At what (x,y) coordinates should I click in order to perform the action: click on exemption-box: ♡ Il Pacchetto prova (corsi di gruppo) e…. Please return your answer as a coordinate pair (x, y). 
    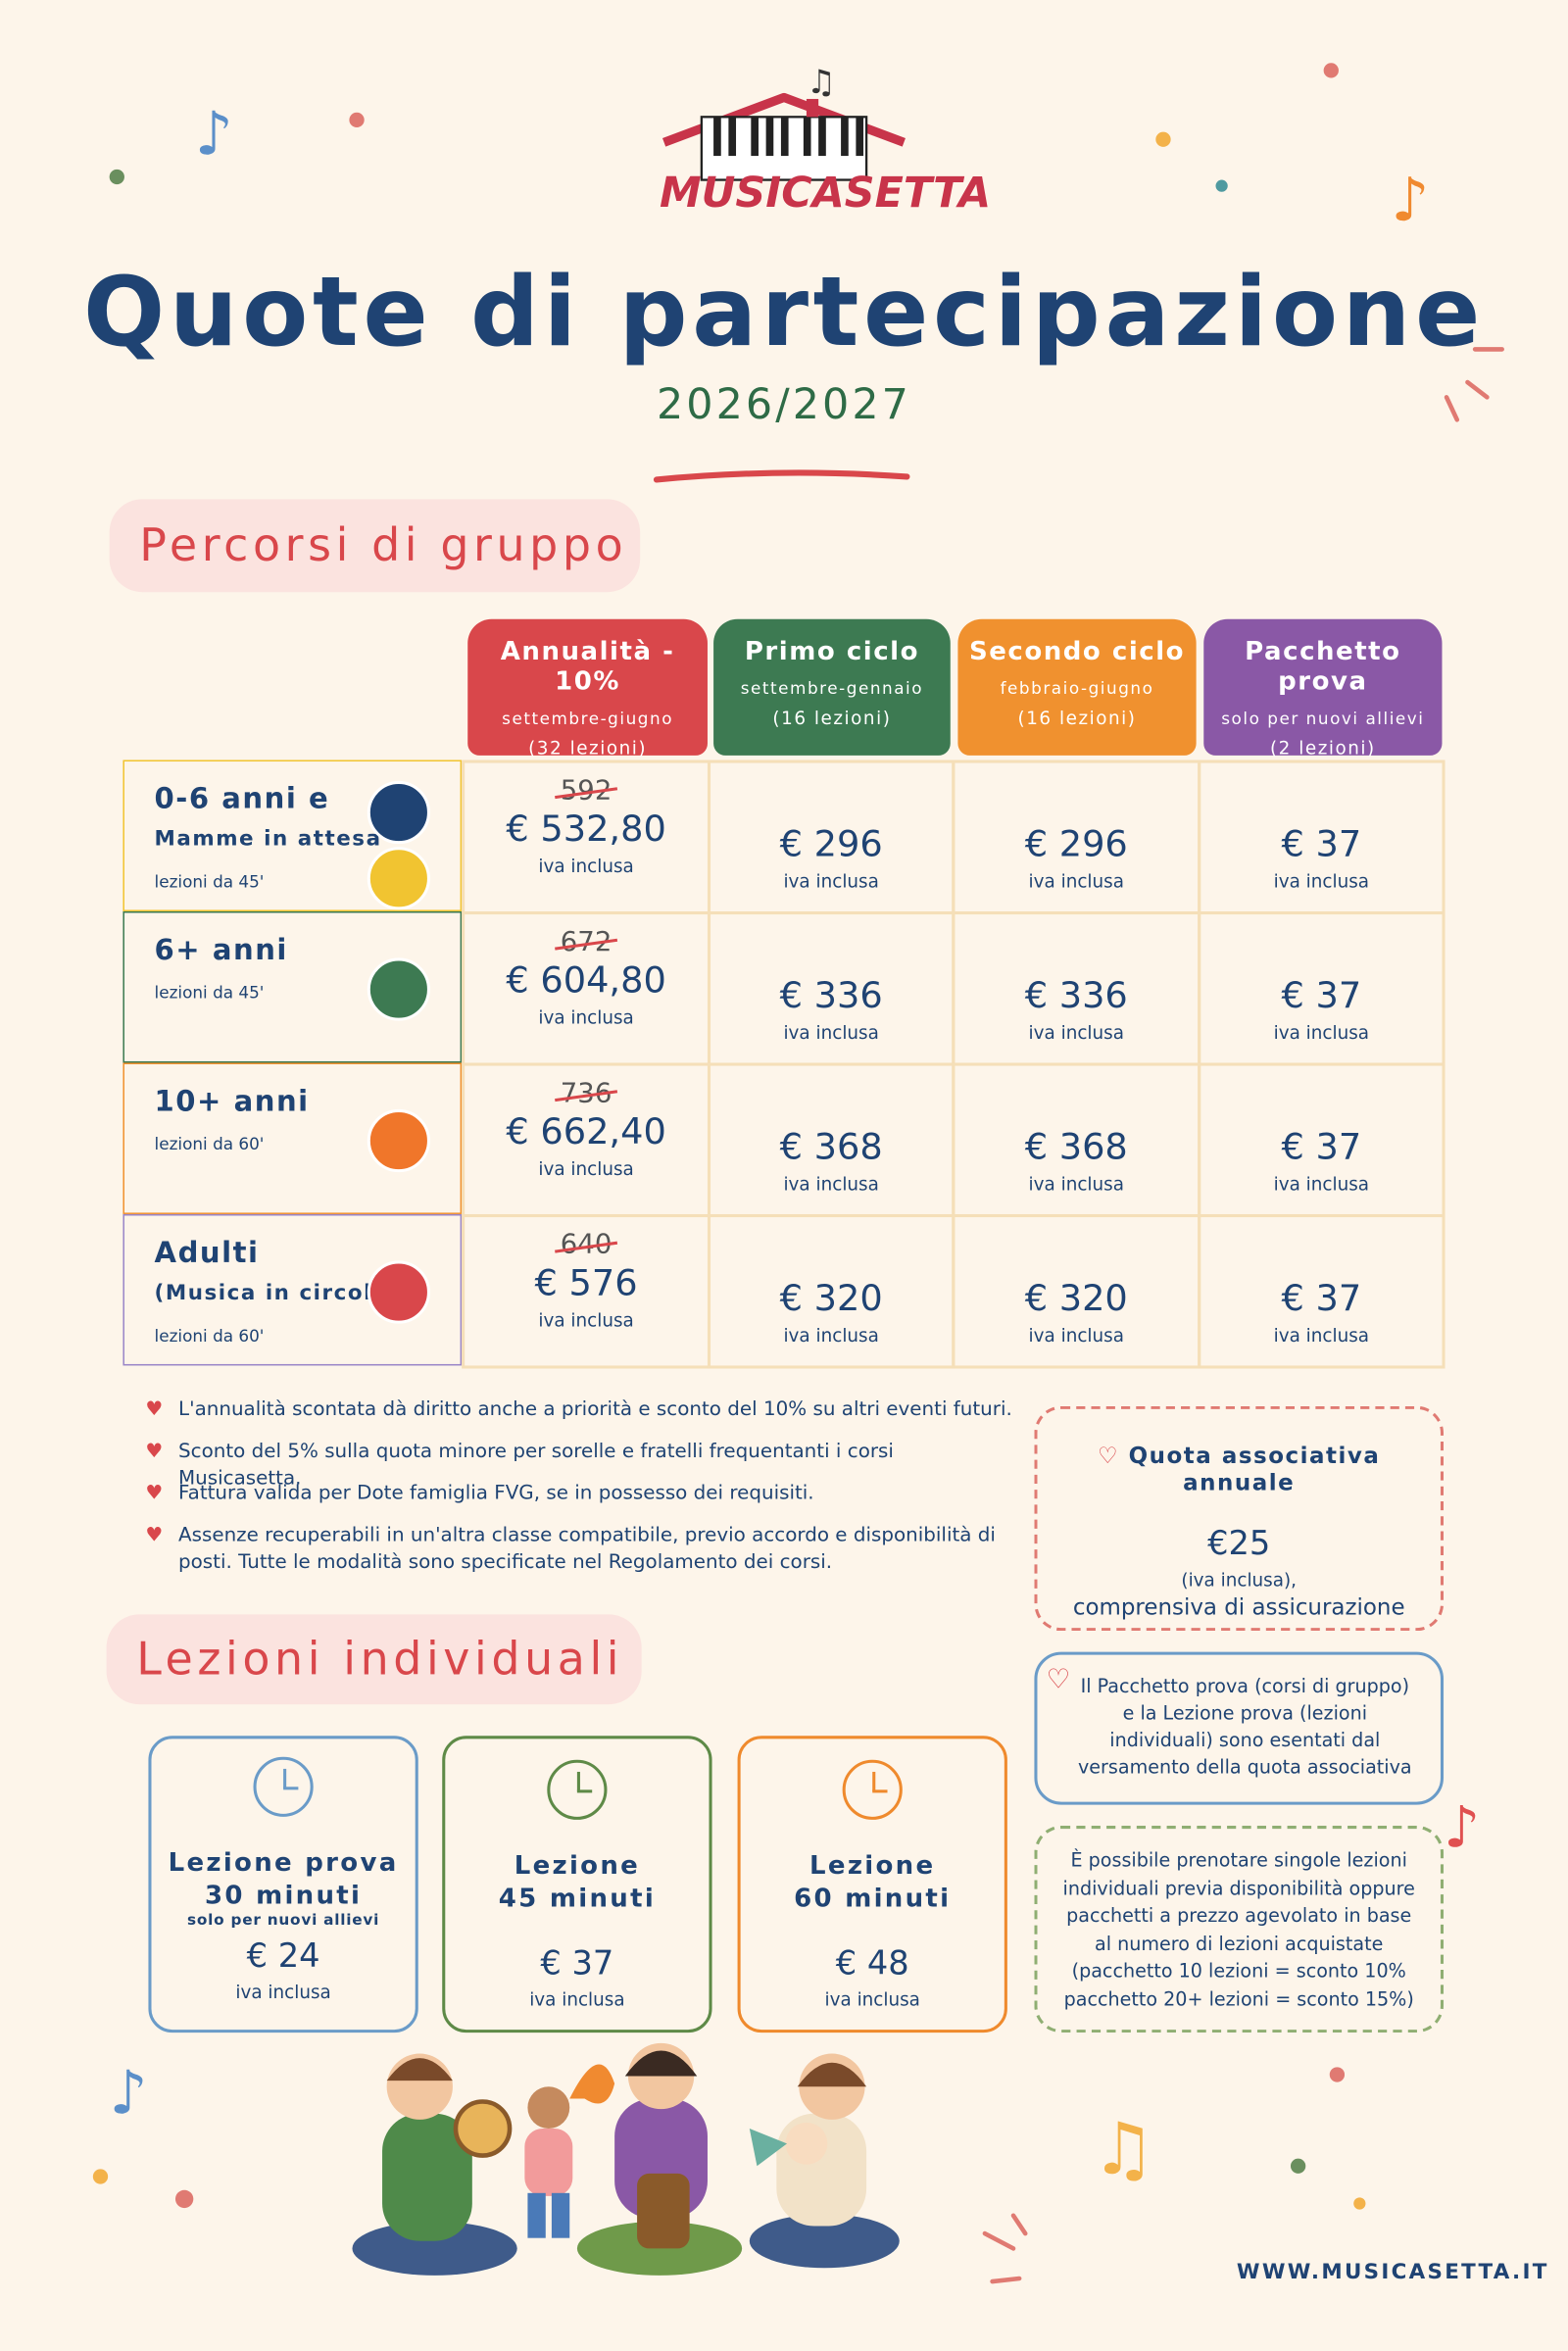
    Looking at the image, I should click on (1239, 1728).